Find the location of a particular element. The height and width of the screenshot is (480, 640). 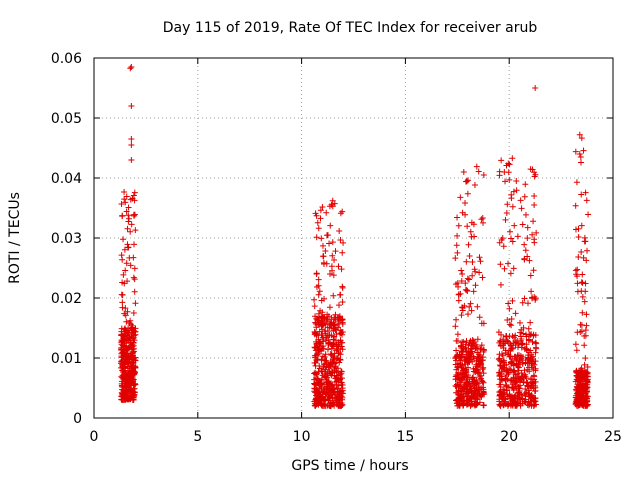

y-axis-label: ROTI / TECUs is located at coordinates (15, 238).